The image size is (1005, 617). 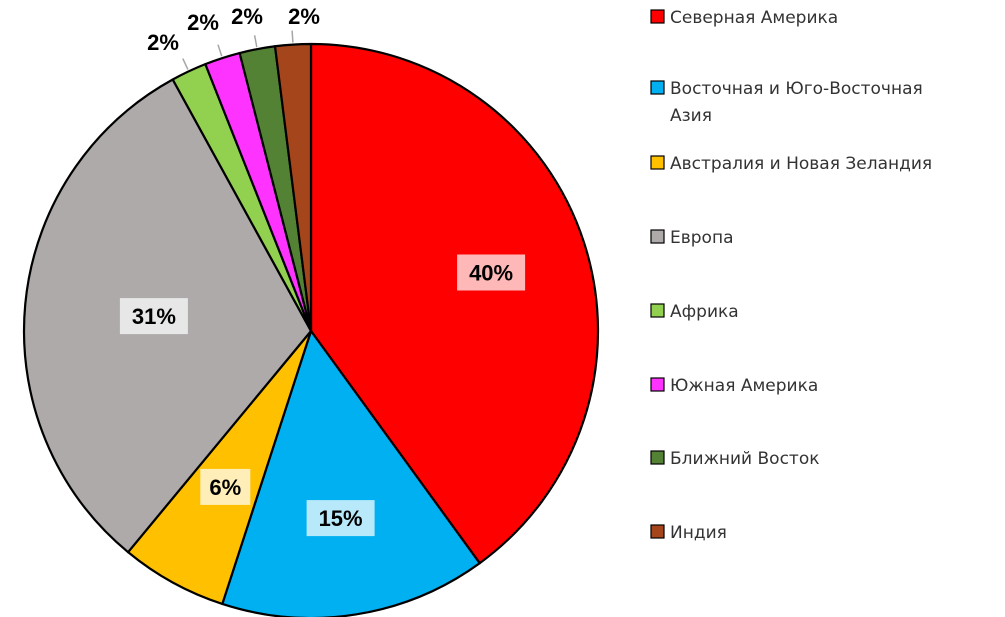 I want to click on legend-label: Индия, so click(x=698, y=533).